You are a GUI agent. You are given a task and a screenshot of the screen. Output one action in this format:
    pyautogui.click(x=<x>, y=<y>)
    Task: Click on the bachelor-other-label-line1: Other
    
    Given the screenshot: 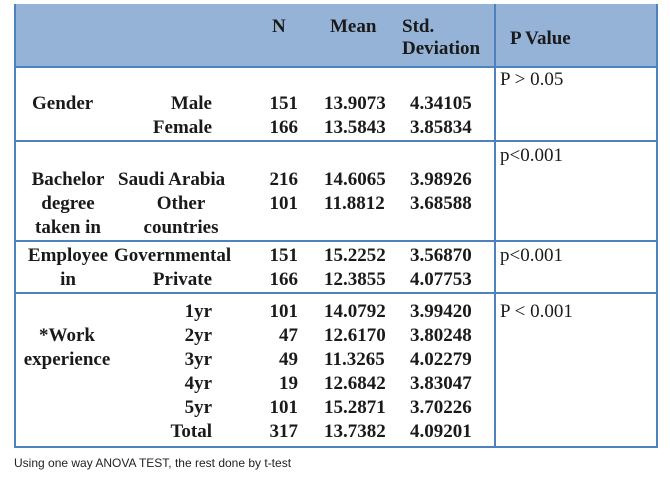 What is the action you would take?
    pyautogui.click(x=181, y=203)
    